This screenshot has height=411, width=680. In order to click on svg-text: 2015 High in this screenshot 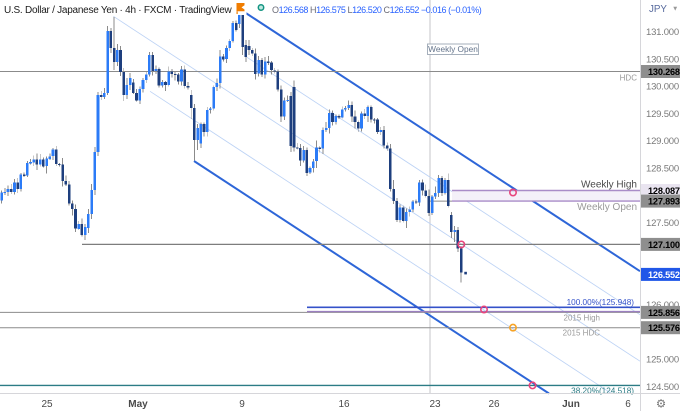, I will do `click(582, 317)`.